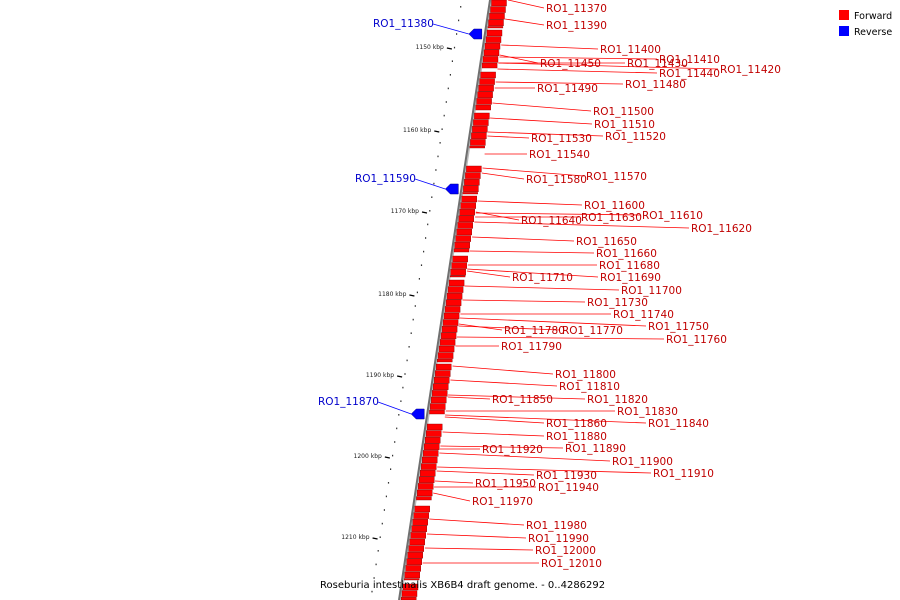 This screenshot has width=900, height=600. Describe the element at coordinates (614, 206) in the screenshot. I see `forward-gene-label: RO1_11600` at that location.